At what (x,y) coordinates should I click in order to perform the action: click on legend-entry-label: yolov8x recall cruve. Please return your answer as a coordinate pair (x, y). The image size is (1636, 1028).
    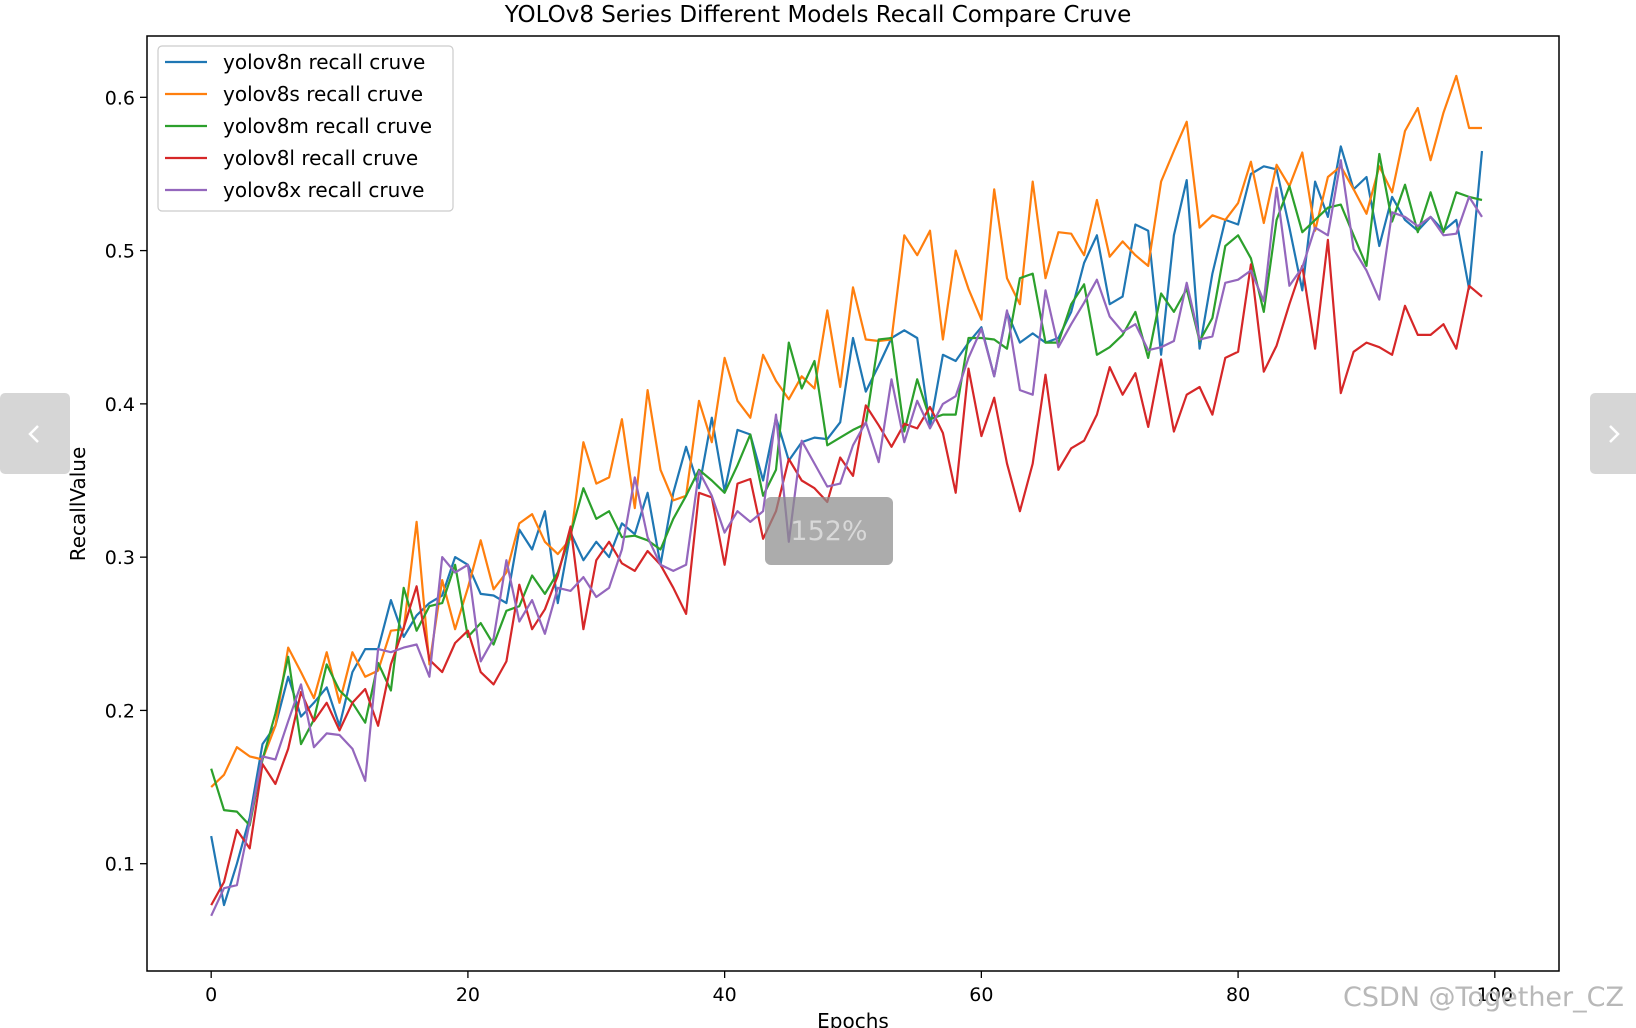
    Looking at the image, I should click on (323, 190).